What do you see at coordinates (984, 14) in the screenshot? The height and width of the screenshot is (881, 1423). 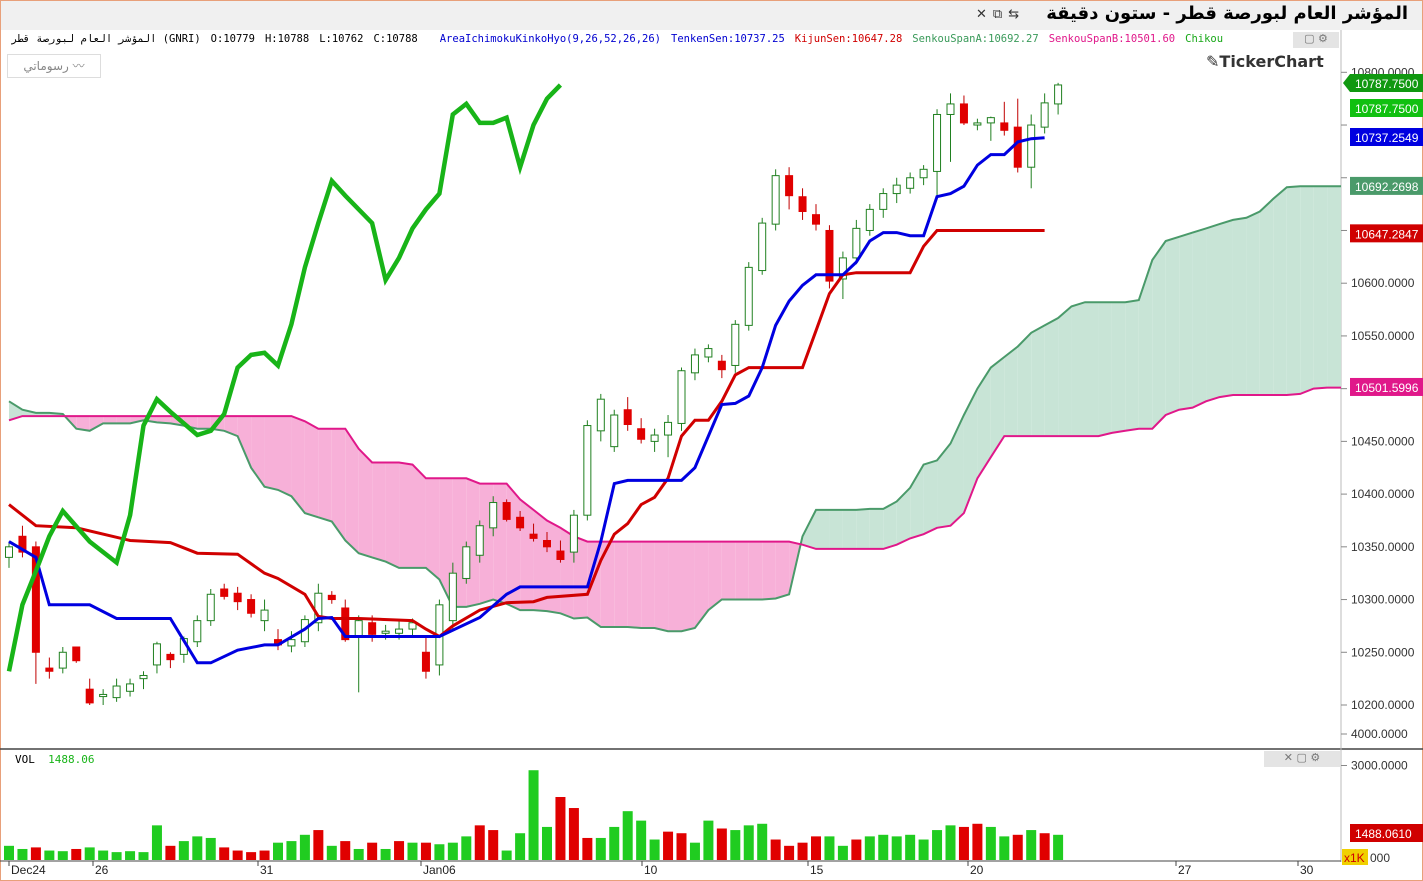 I see `close-icon: ✕` at bounding box center [984, 14].